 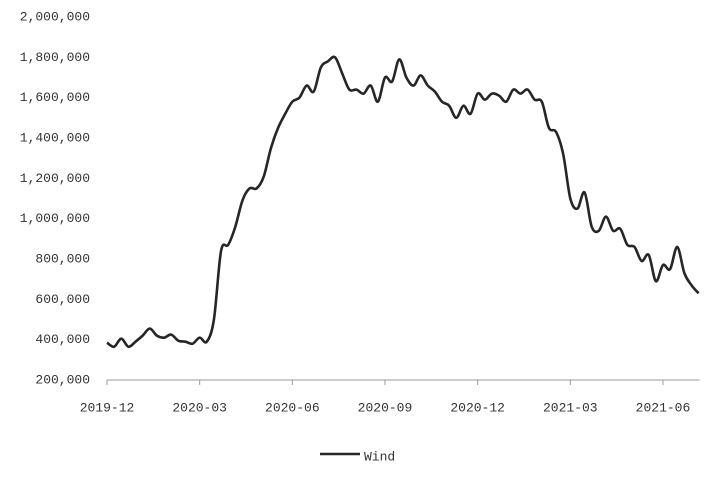 What do you see at coordinates (62, 339) in the screenshot?
I see `y-tick-label: 400,000` at bounding box center [62, 339].